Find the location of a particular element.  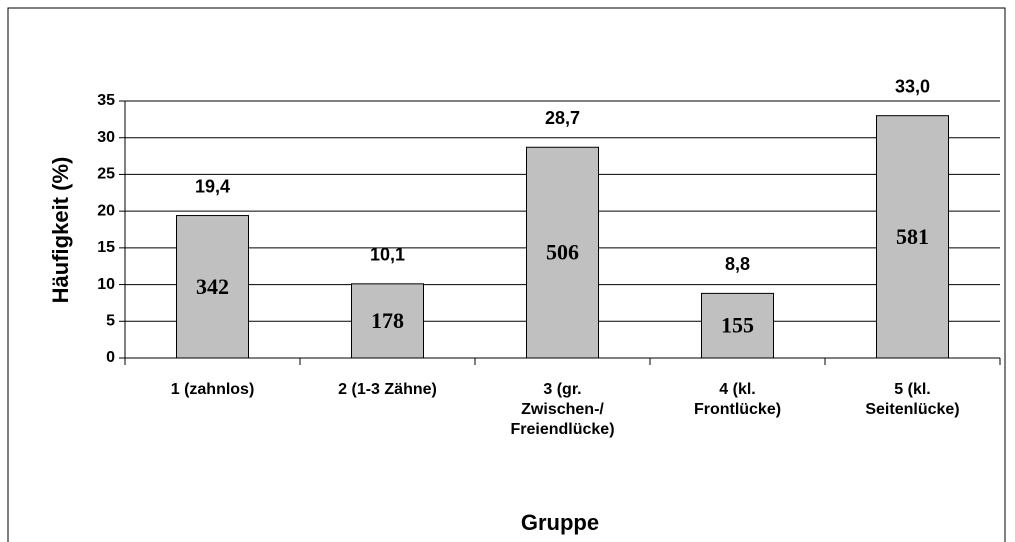

x-tick-label: 2 (1-3 Zähne) is located at coordinates (387, 389).